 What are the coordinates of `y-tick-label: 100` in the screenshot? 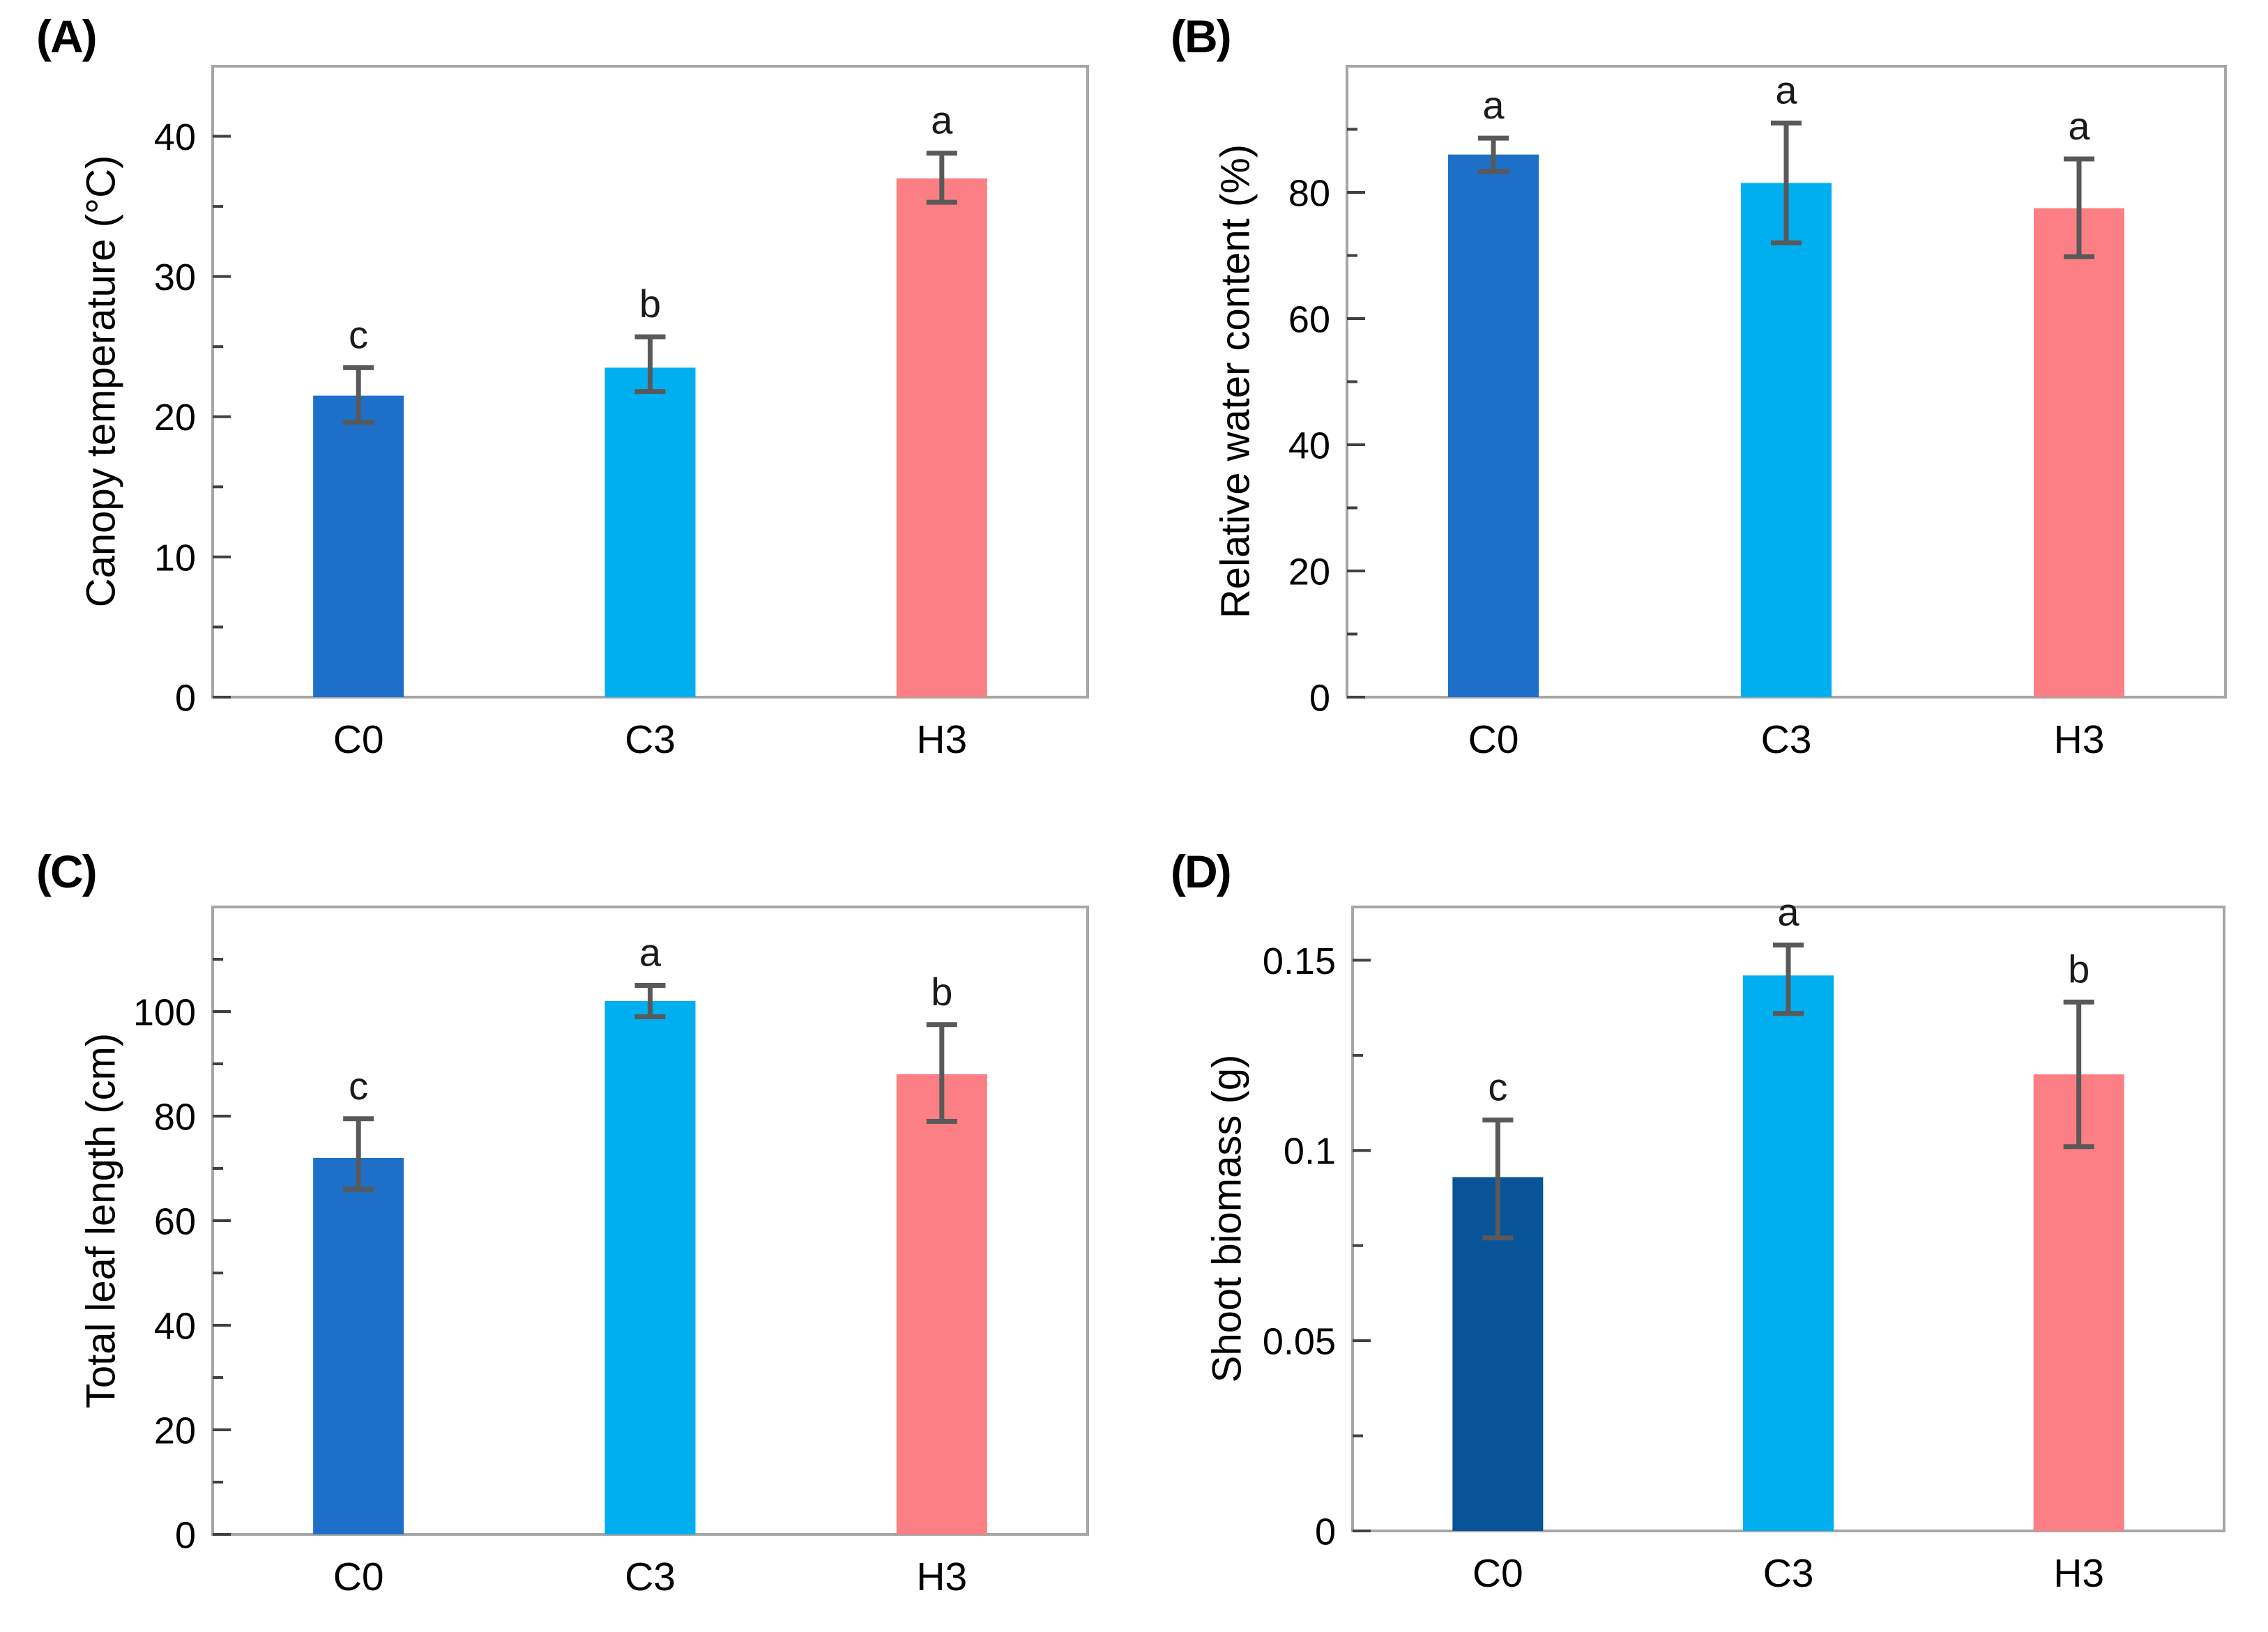 It's located at (164, 1012).